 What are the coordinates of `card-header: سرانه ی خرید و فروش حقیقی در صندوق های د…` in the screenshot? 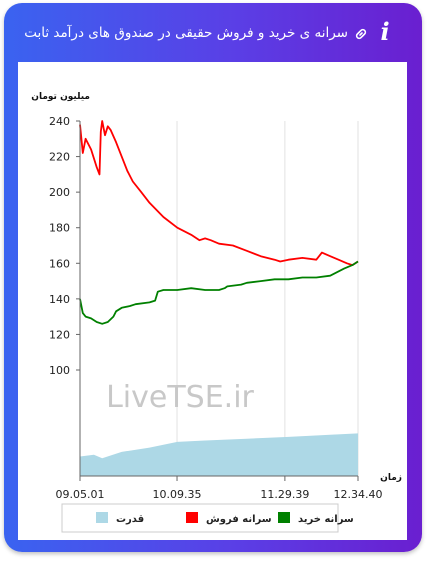 It's located at (213, 32).